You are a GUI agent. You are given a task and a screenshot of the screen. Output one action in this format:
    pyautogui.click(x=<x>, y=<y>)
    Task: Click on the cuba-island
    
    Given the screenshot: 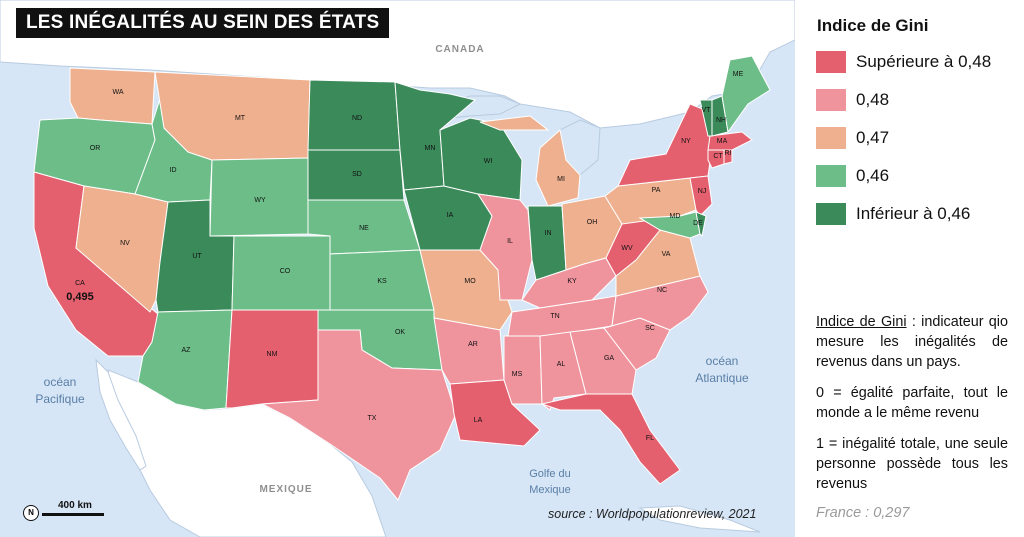 What is the action you would take?
    pyautogui.click(x=699, y=519)
    